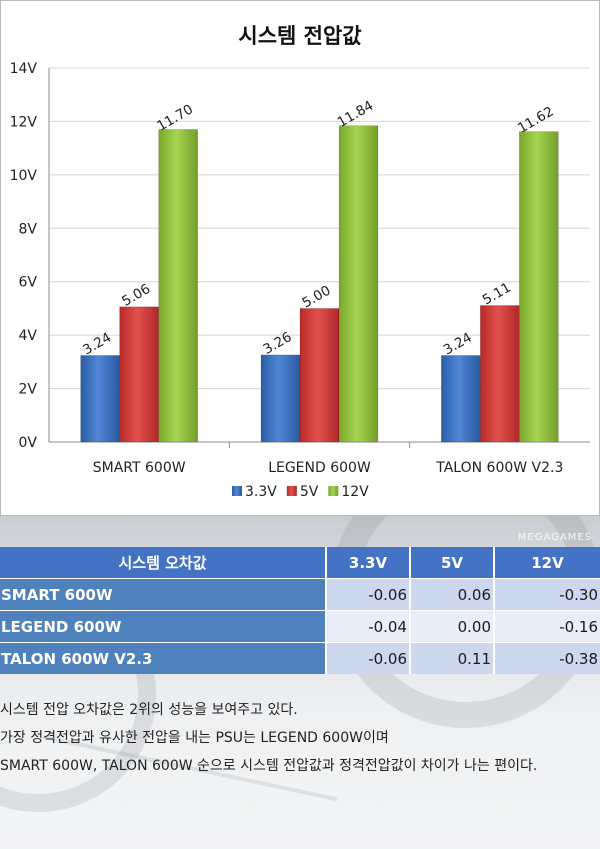 The image size is (600, 849). Describe the element at coordinates (136, 295) in the screenshot. I see `data-label: 5.06` at that location.